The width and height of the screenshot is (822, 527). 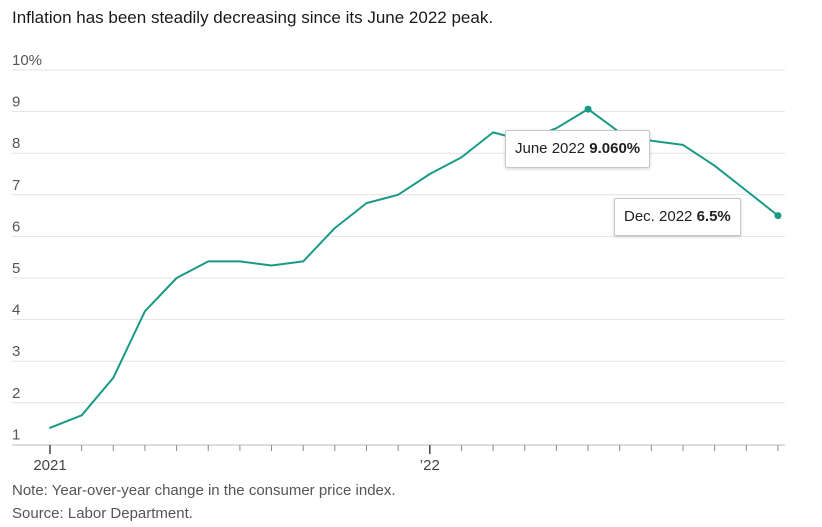 I want to click on chart-source: Source: Labor Department., so click(x=102, y=513).